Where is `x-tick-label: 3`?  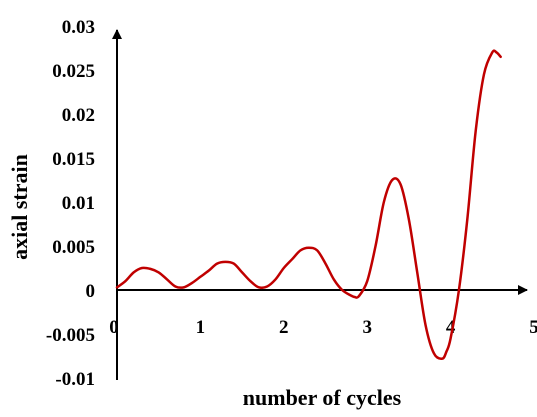
x-tick-label: 3 is located at coordinates (367, 327).